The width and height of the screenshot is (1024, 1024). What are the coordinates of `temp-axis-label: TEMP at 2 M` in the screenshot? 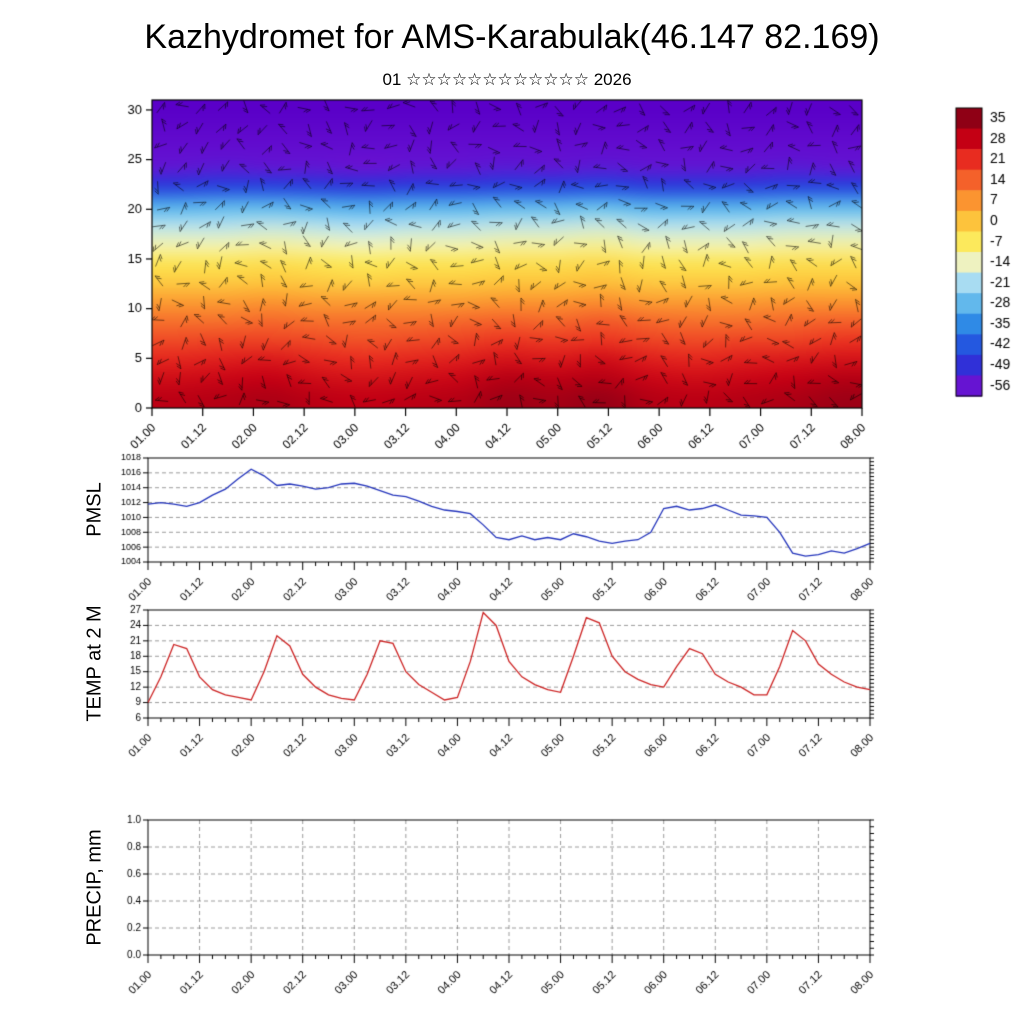 It's located at (94, 663).